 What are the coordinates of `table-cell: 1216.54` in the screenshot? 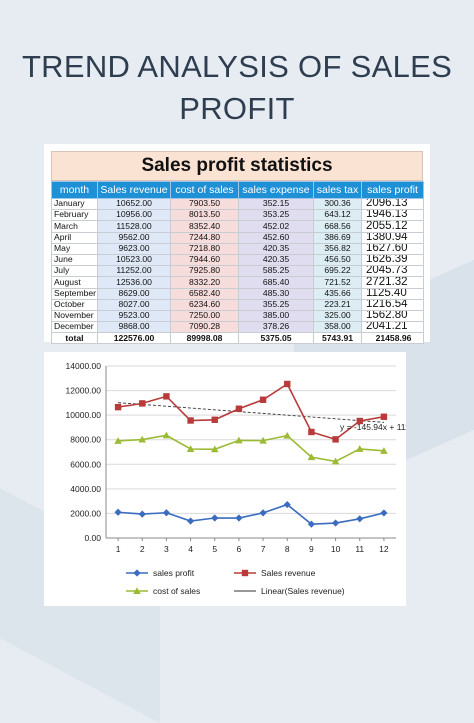 It's located at (392, 304).